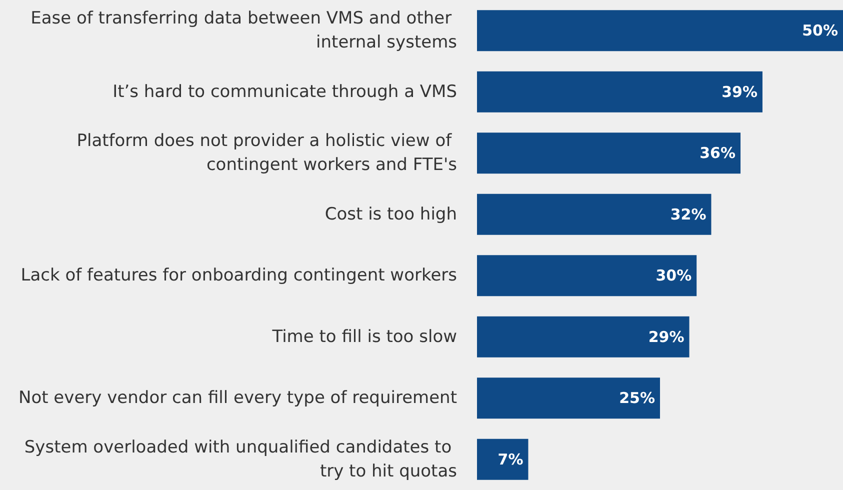 This screenshot has width=843, height=490. What do you see at coordinates (674, 275) in the screenshot?
I see `data-label: 30%` at bounding box center [674, 275].